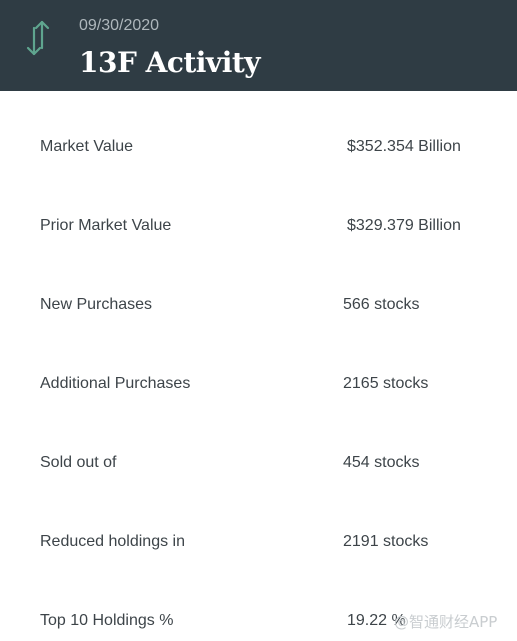 The image size is (517, 641). What do you see at coordinates (404, 146) in the screenshot?
I see `row-value: $352.354 Billion` at bounding box center [404, 146].